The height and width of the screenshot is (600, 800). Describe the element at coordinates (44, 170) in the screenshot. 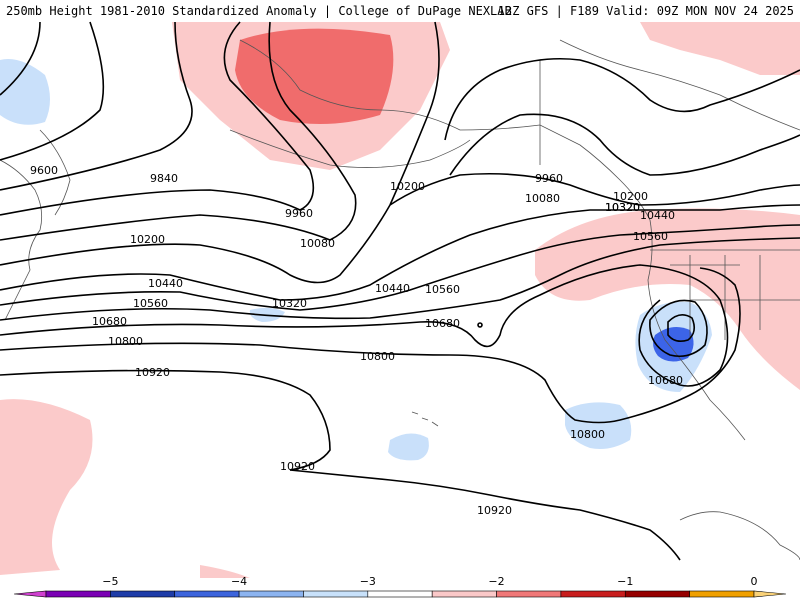

I see `contour-label: 9600` at that location.